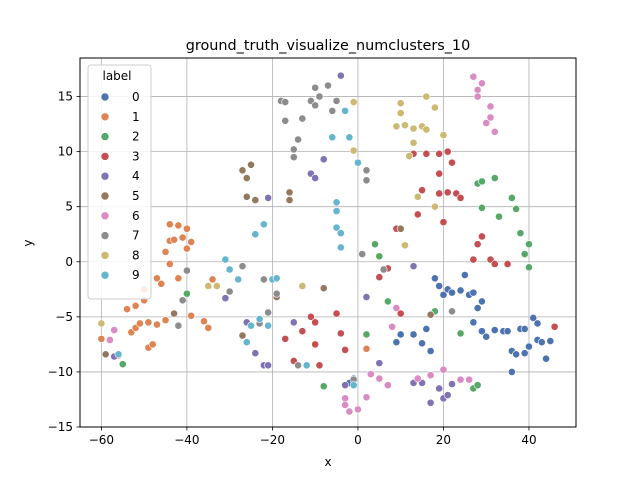 Image resolution: width=640 pixels, height=480 pixels. What do you see at coordinates (120, 216) in the screenshot?
I see `legend-item-6: 6` at bounding box center [120, 216].